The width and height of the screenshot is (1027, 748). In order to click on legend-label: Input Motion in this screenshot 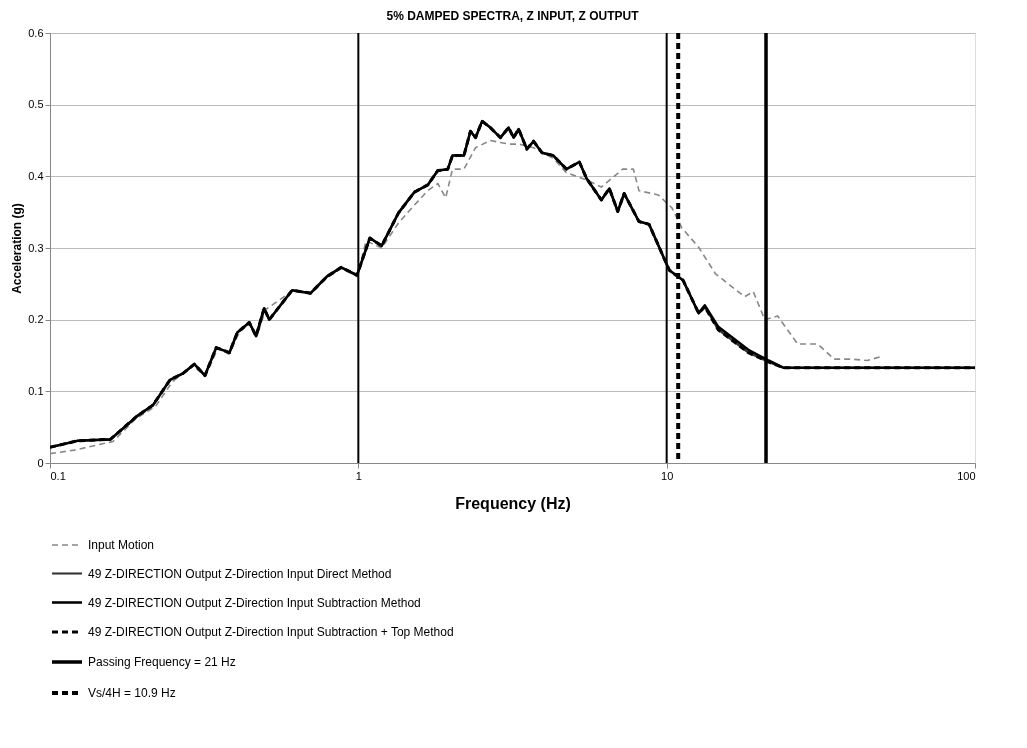, I will do `click(121, 545)`.